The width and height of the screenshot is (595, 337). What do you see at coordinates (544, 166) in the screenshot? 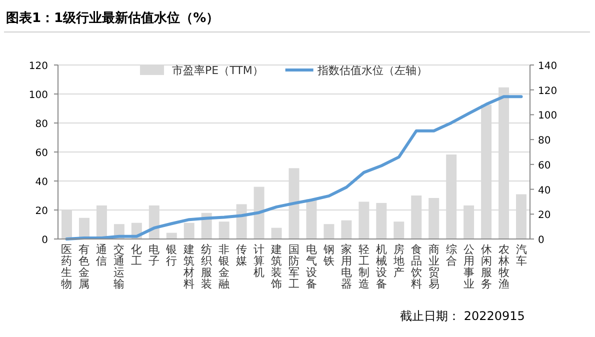
I see `y2-tick-label: 60` at bounding box center [544, 166].